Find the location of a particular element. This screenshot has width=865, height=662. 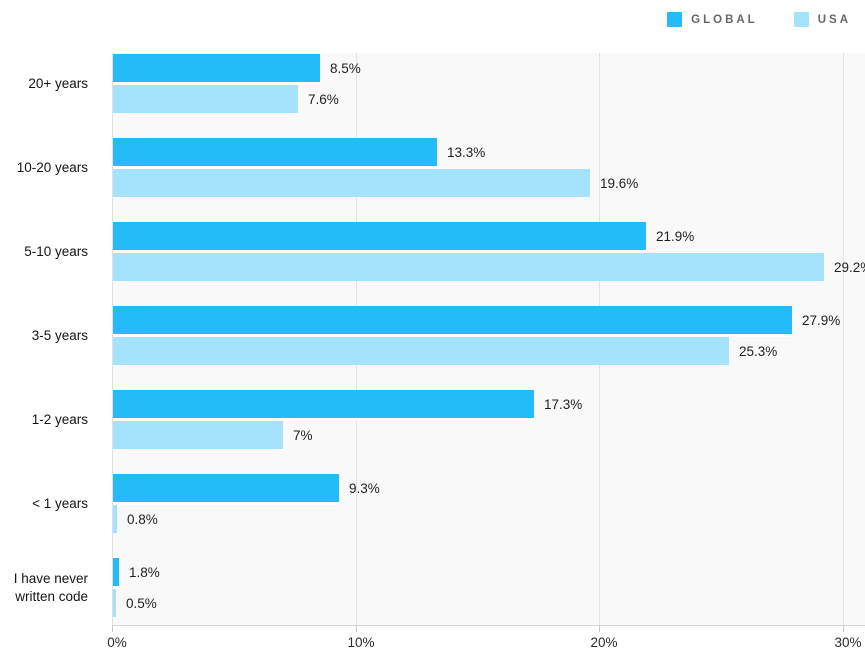

legend: GLOBAL USA is located at coordinates (759, 19).